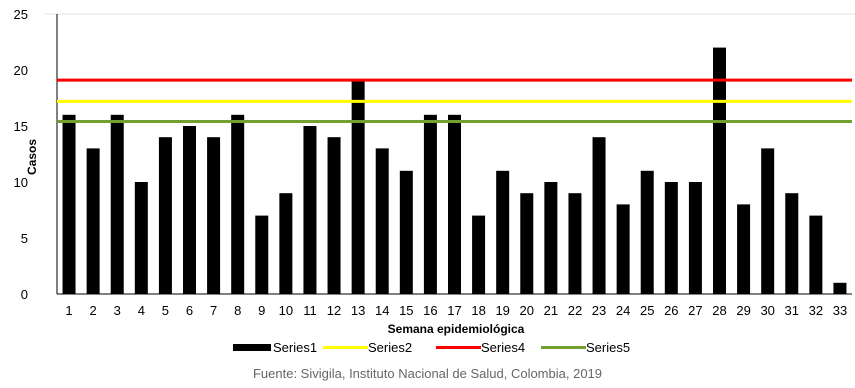 The image size is (855, 388). I want to click on legend-swatch, so click(252, 347).